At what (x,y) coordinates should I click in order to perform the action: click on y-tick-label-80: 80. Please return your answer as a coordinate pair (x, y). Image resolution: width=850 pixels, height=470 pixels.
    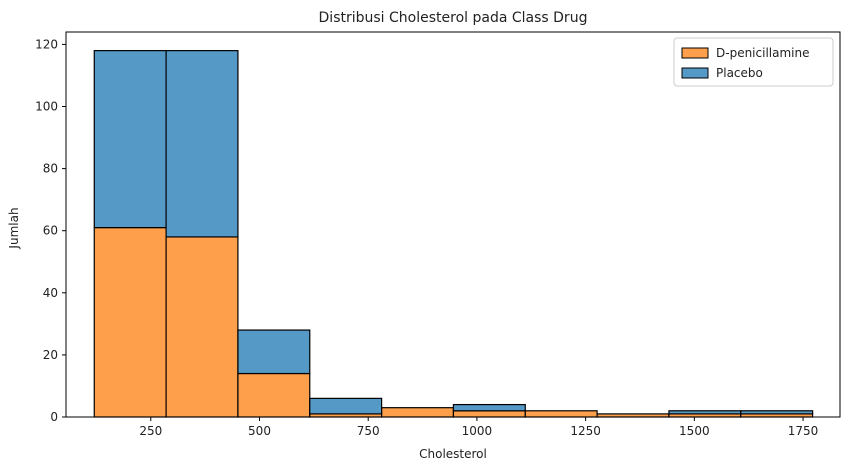
    Looking at the image, I should click on (50, 169).